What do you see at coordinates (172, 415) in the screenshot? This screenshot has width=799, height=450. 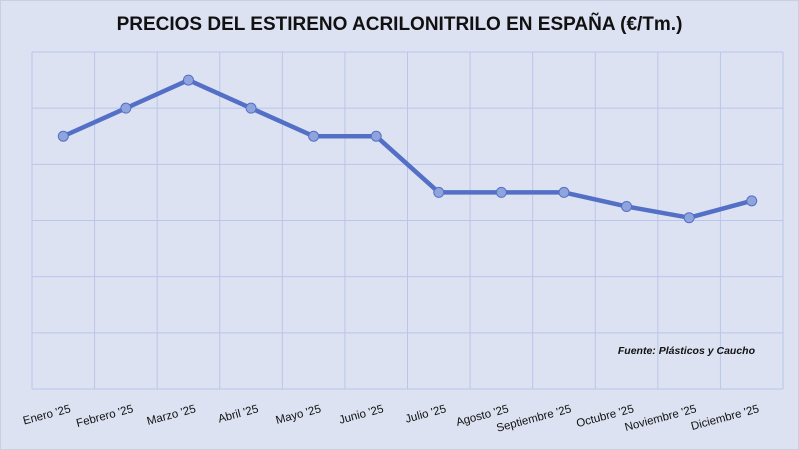 I see `x-tick-label: Marzo '25` at bounding box center [172, 415].